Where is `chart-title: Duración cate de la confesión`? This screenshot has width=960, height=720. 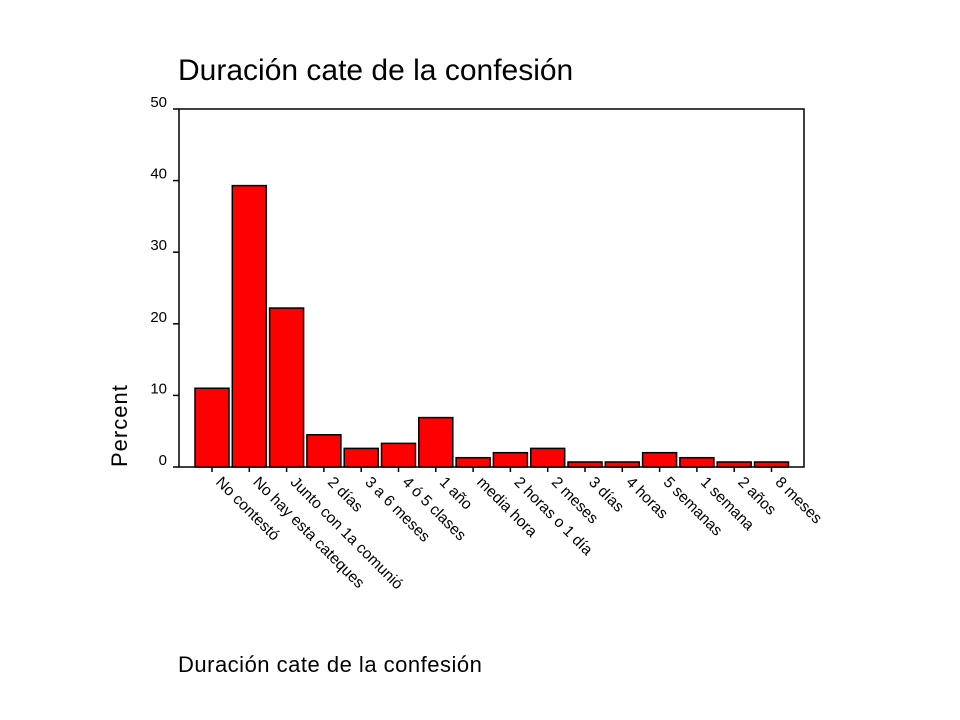 chart-title: Duración cate de la confesión is located at coordinates (375, 70).